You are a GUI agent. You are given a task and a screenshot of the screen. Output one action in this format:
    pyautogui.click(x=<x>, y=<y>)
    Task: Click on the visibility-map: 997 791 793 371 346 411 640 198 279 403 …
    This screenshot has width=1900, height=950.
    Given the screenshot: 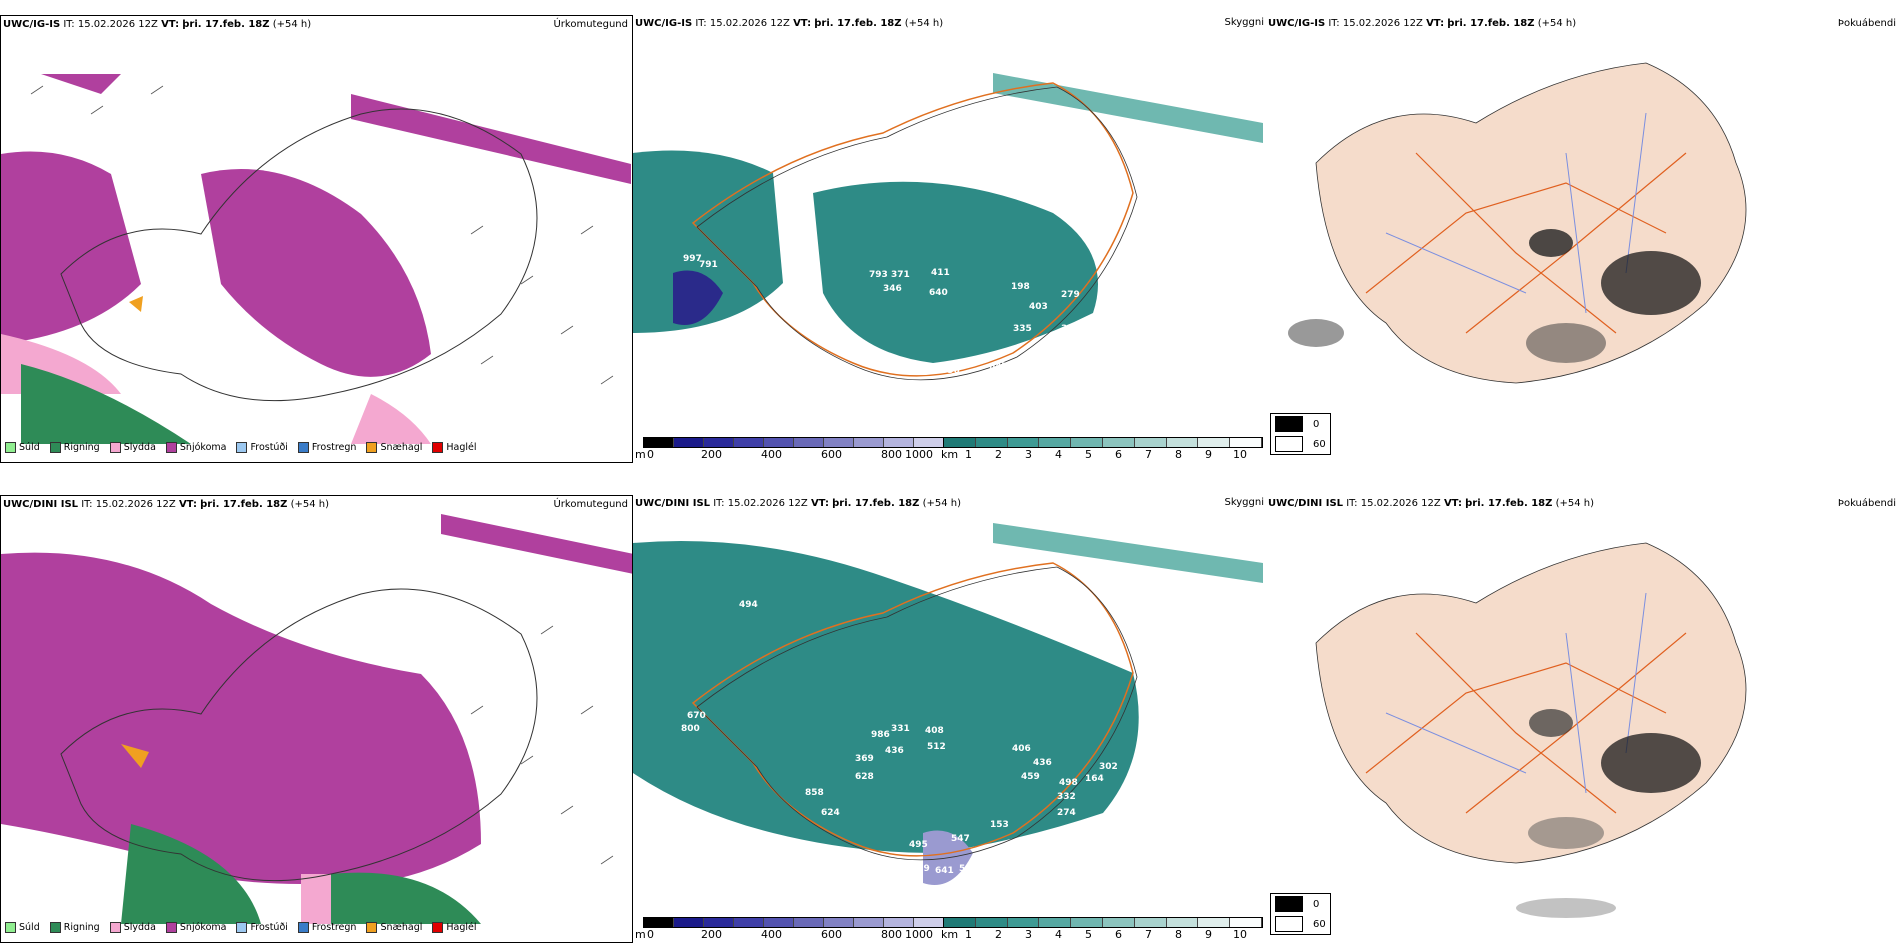 What is the action you would take?
    pyautogui.click(x=948, y=240)
    